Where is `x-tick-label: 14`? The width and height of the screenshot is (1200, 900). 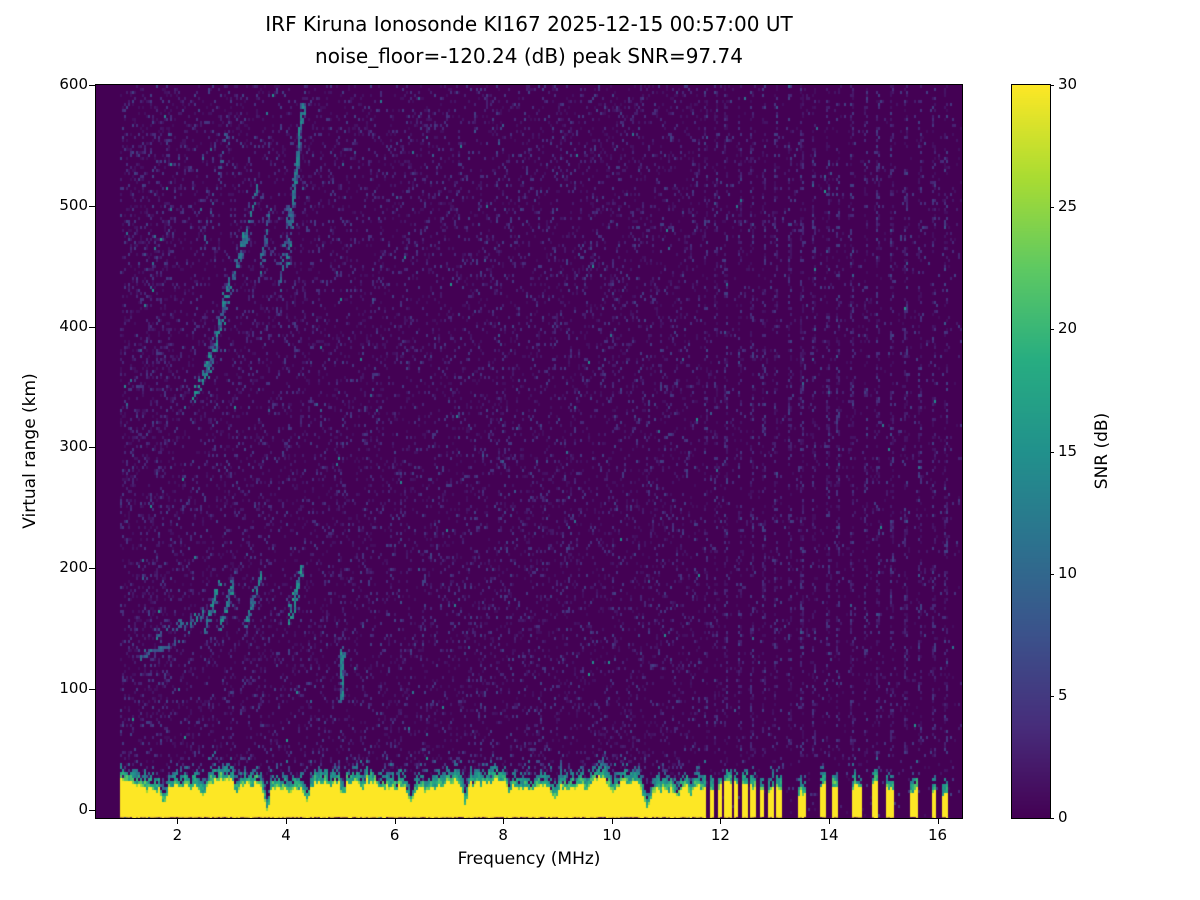
x-tick-label: 14 is located at coordinates (829, 835).